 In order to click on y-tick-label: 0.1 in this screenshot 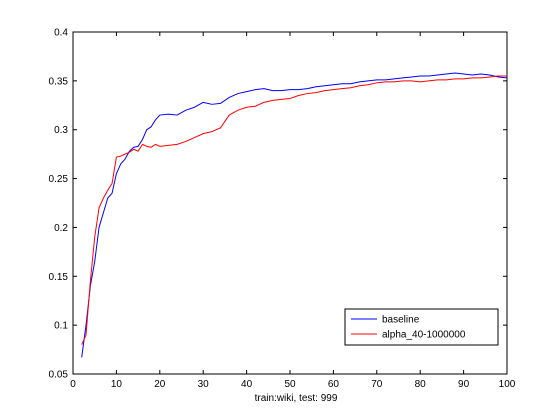, I will do `click(61, 326)`.